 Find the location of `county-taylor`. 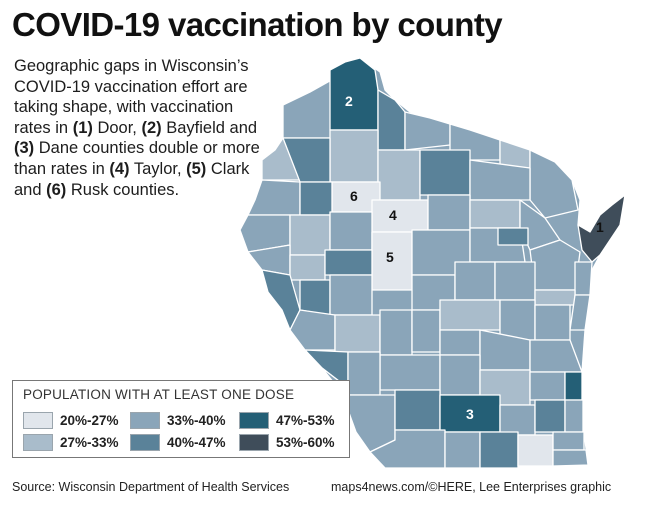

county-taylor is located at coordinates (400, 216).